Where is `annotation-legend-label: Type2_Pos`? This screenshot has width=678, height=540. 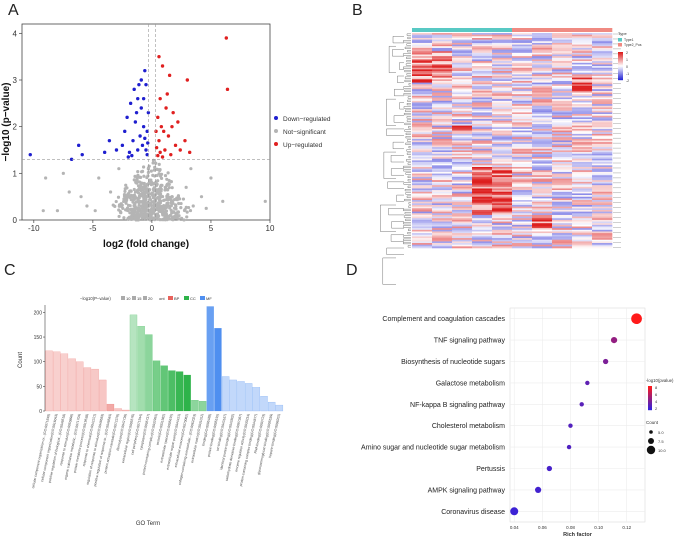
annotation-legend-label: Type2_Pos is located at coordinates (633, 45).